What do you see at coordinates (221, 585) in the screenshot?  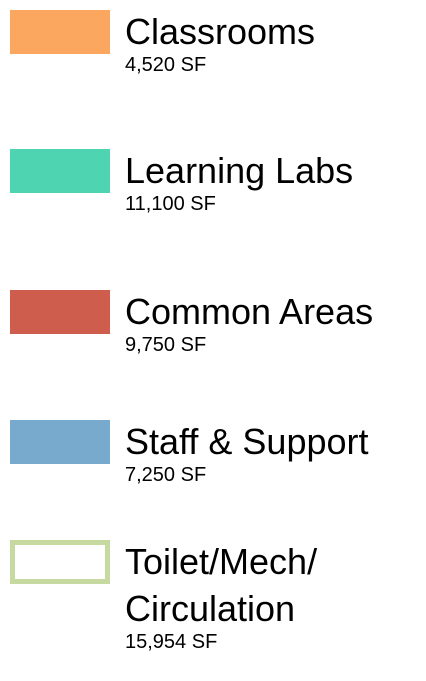 I see `item-label: Toilet/Mech/ Circulation` at bounding box center [221, 585].